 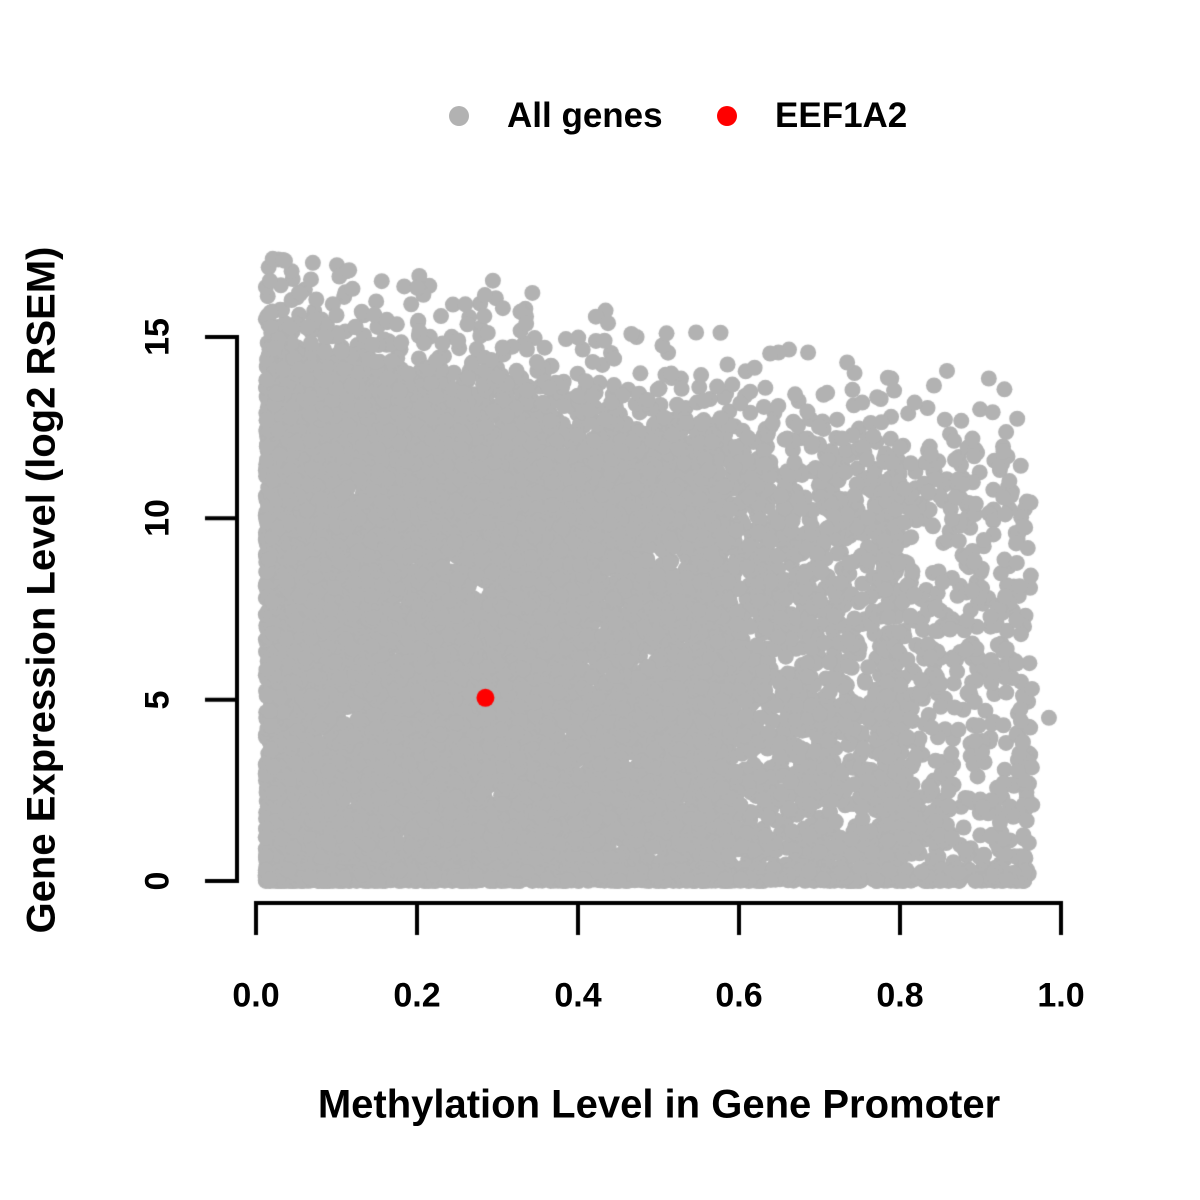 What do you see at coordinates (157, 700) in the screenshot?
I see `y-tick-label: 5` at bounding box center [157, 700].